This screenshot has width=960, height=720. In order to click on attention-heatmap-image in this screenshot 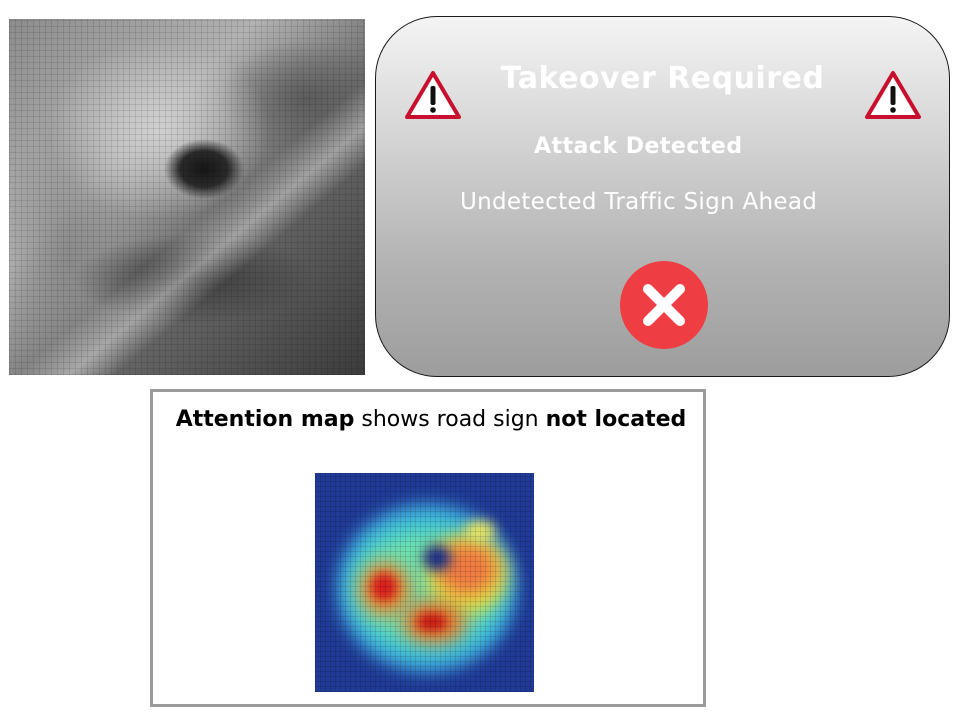, I will do `click(424, 582)`.